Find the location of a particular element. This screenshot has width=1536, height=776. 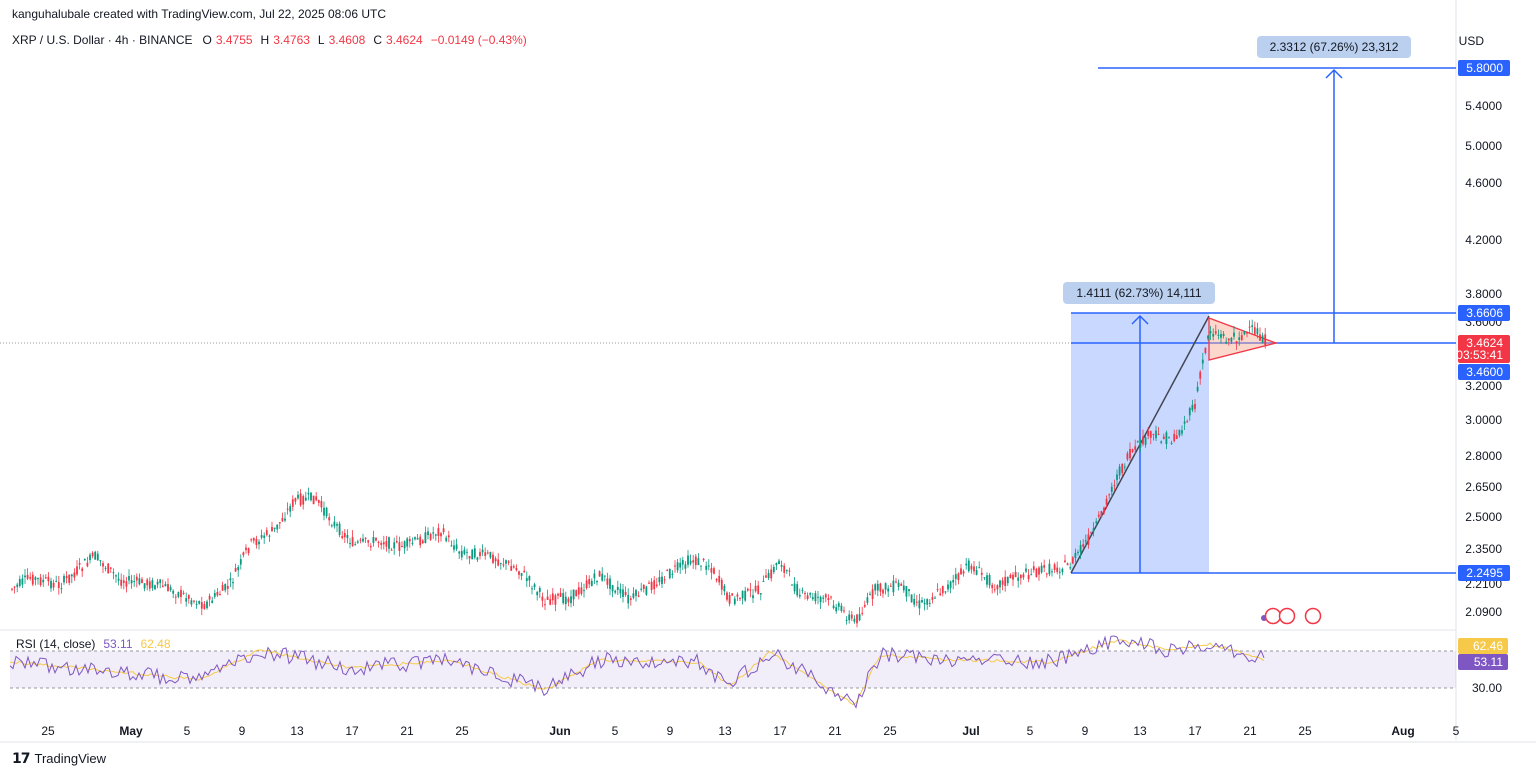

ohlc-high-label: H is located at coordinates (265, 40).